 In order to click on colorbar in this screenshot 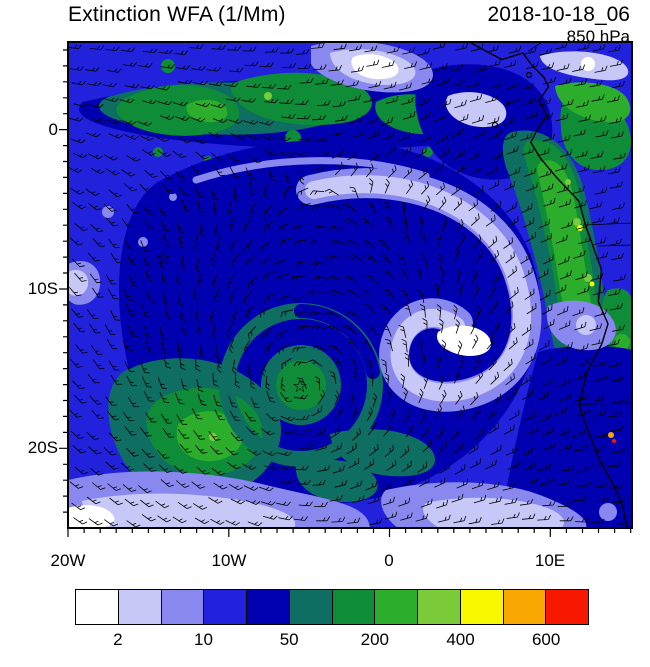, I will do `click(332, 607)`.